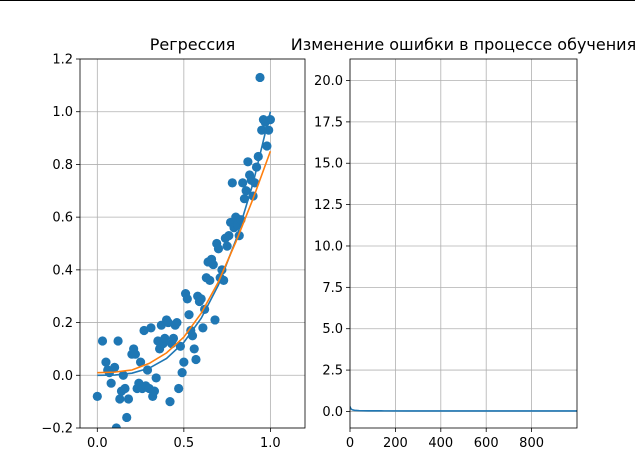  I want to click on x-tick-label: 400, so click(440, 443).